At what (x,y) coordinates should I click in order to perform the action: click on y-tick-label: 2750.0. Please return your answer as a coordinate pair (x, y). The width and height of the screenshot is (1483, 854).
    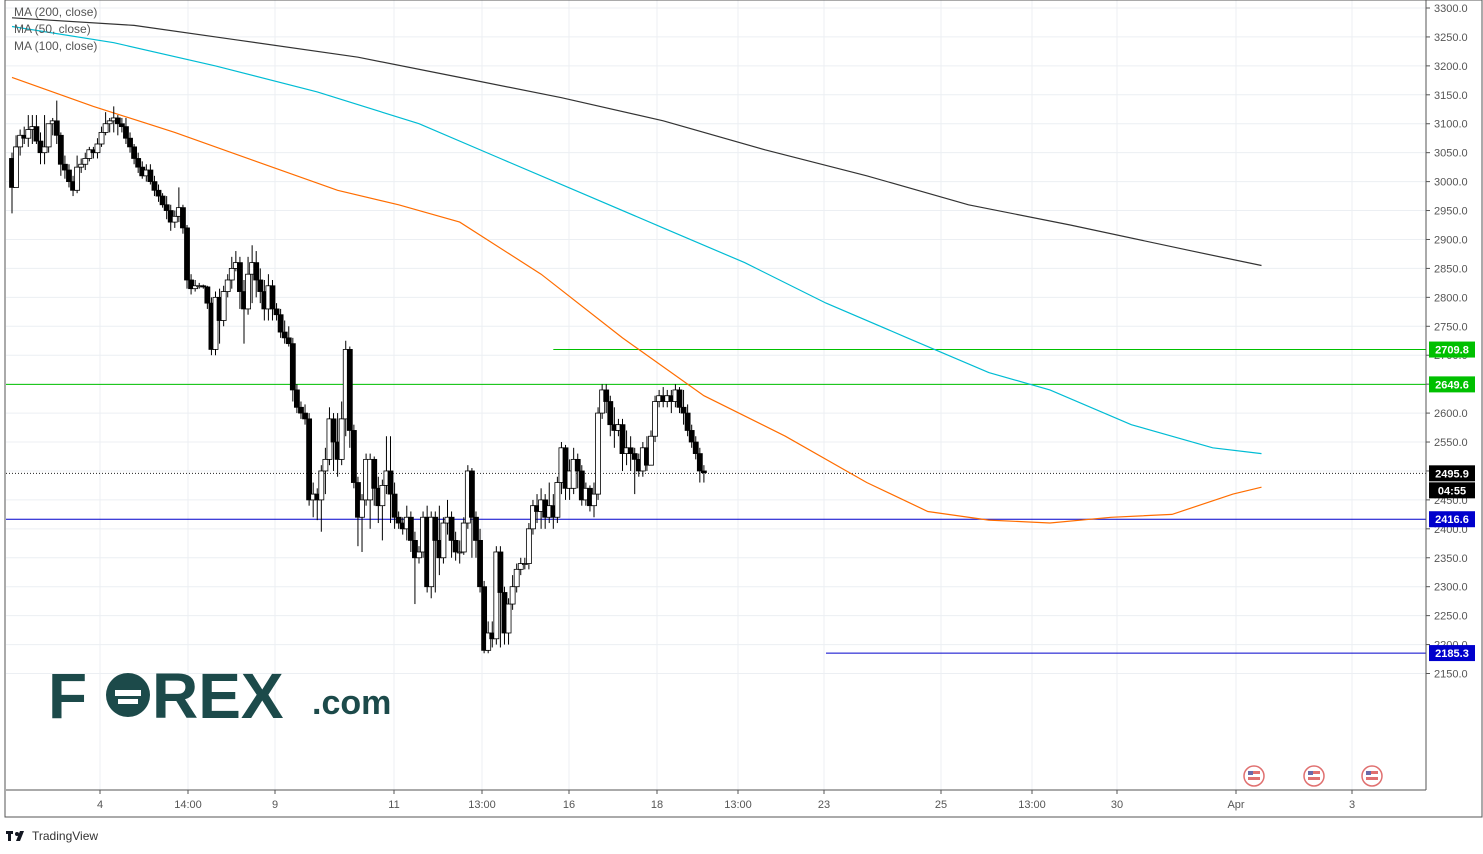
    Looking at the image, I should click on (1451, 327).